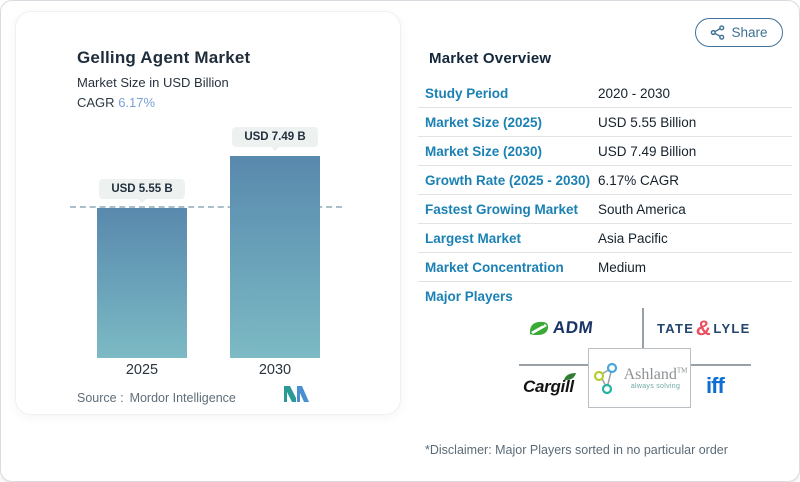 Image resolution: width=800 pixels, height=482 pixels. I want to click on bar-value-label-2025: USD 5.55 B, so click(142, 191).